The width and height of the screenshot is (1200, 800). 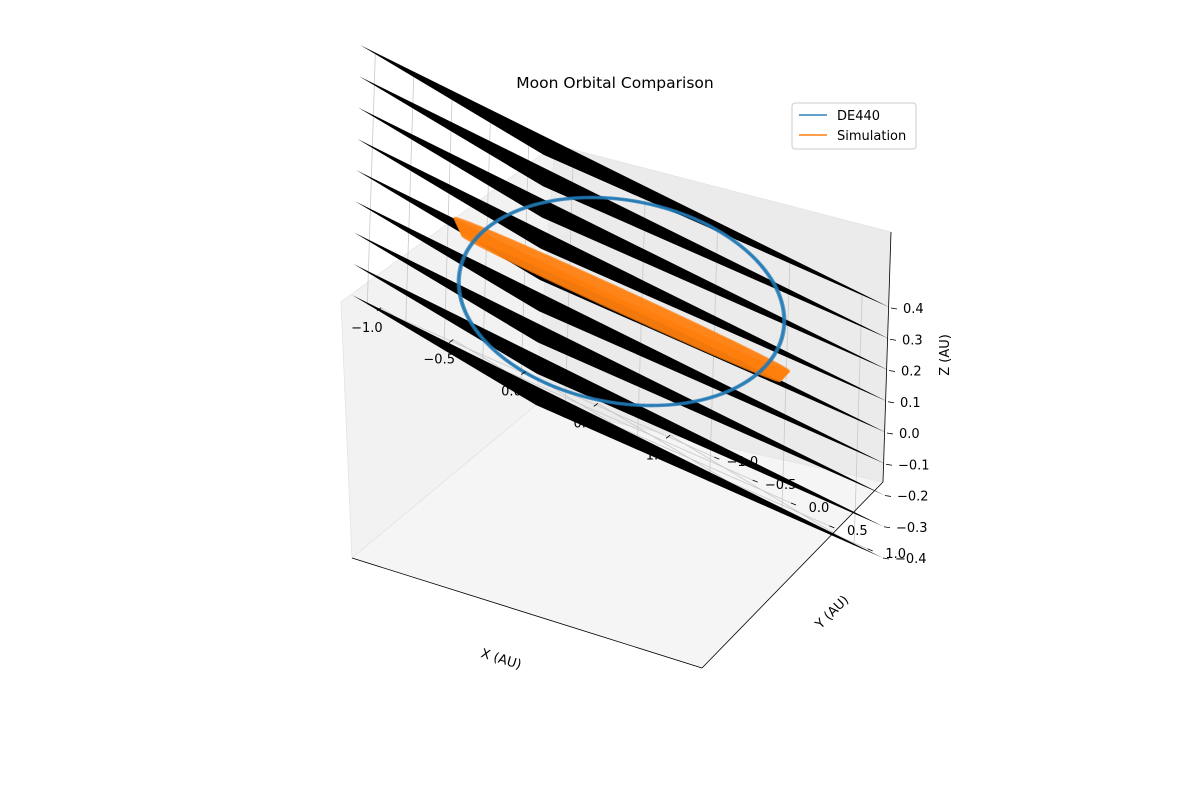 What do you see at coordinates (511, 392) in the screenshot?
I see `x-tick-label-2: 0.0` at bounding box center [511, 392].